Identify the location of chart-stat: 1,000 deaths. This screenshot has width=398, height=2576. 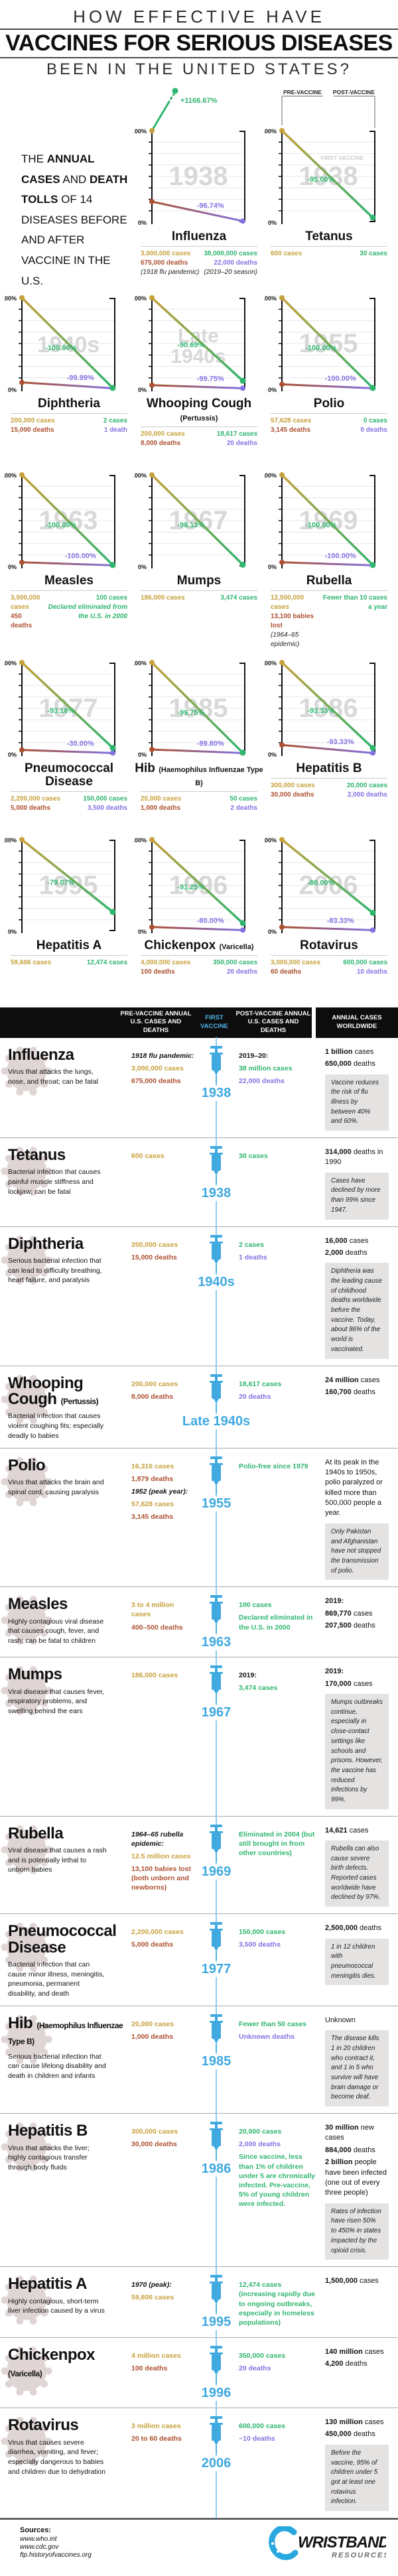
(161, 808).